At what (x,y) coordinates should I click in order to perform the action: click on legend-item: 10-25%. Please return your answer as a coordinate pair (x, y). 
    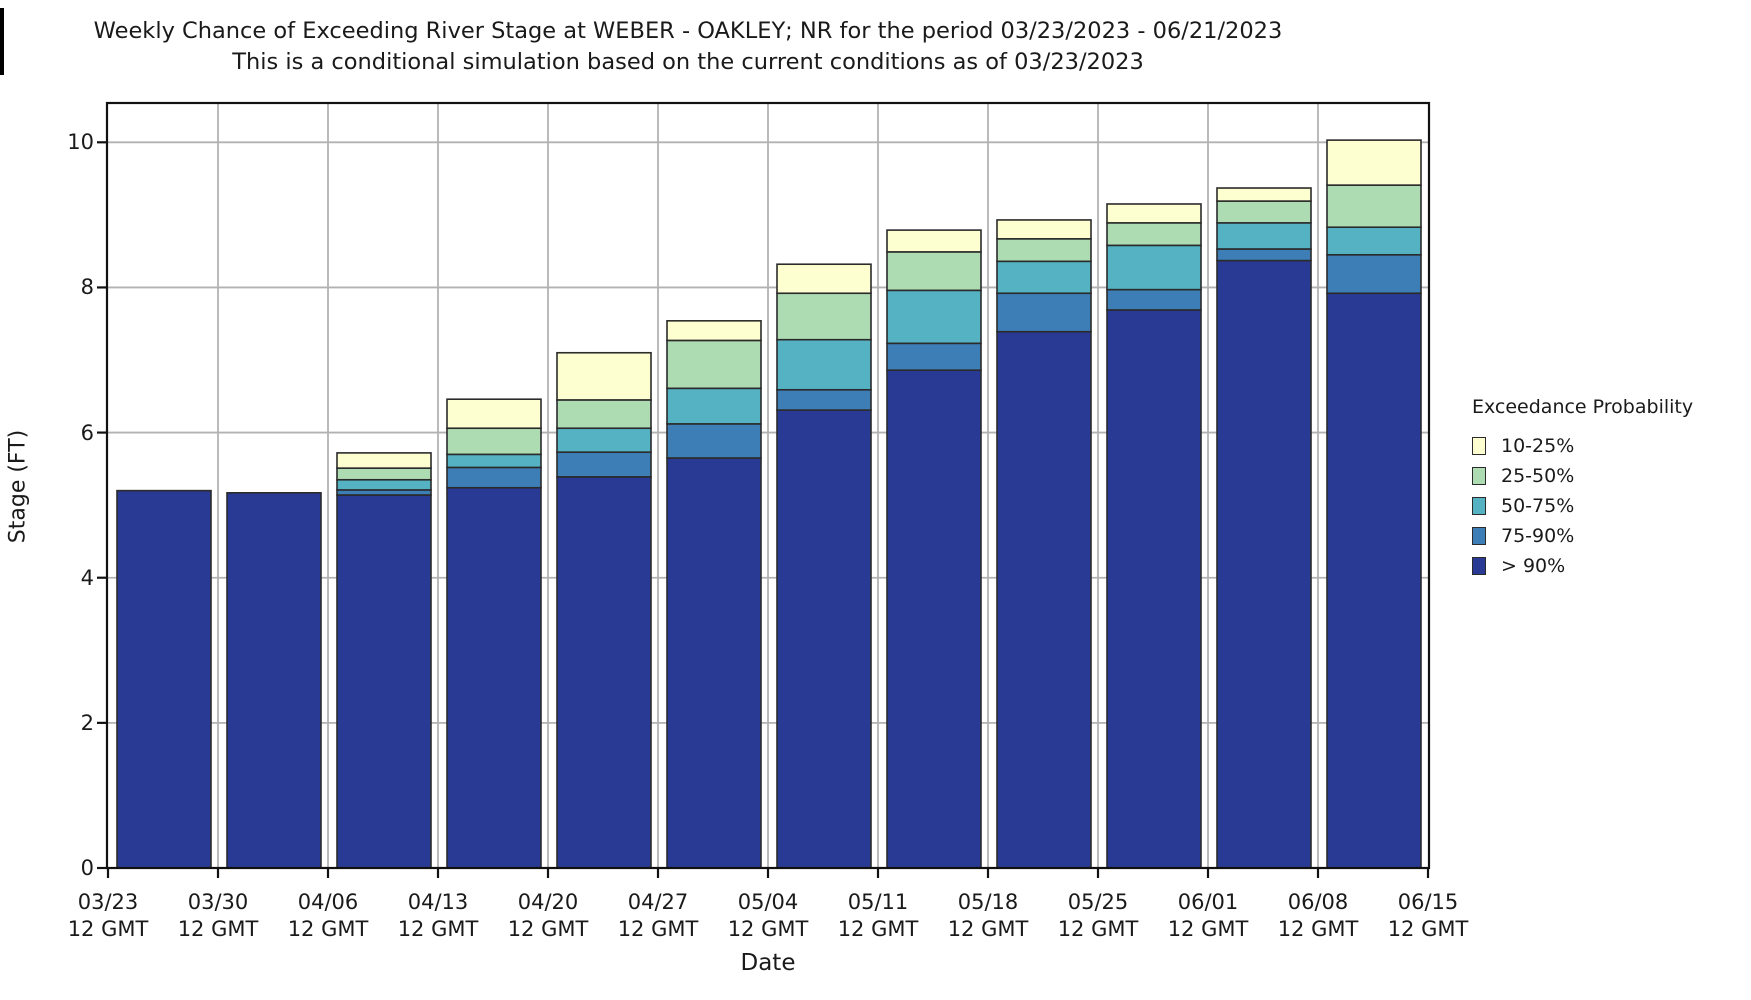
    Looking at the image, I should click on (1582, 446).